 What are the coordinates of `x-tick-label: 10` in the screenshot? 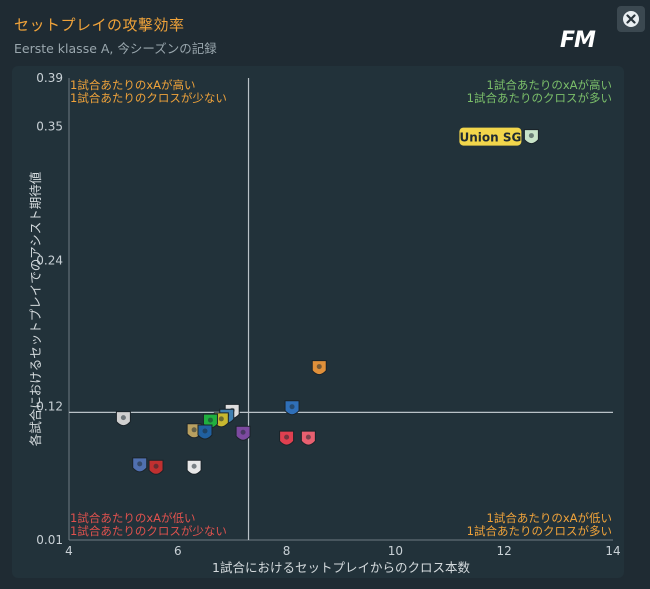 It's located at (395, 551).